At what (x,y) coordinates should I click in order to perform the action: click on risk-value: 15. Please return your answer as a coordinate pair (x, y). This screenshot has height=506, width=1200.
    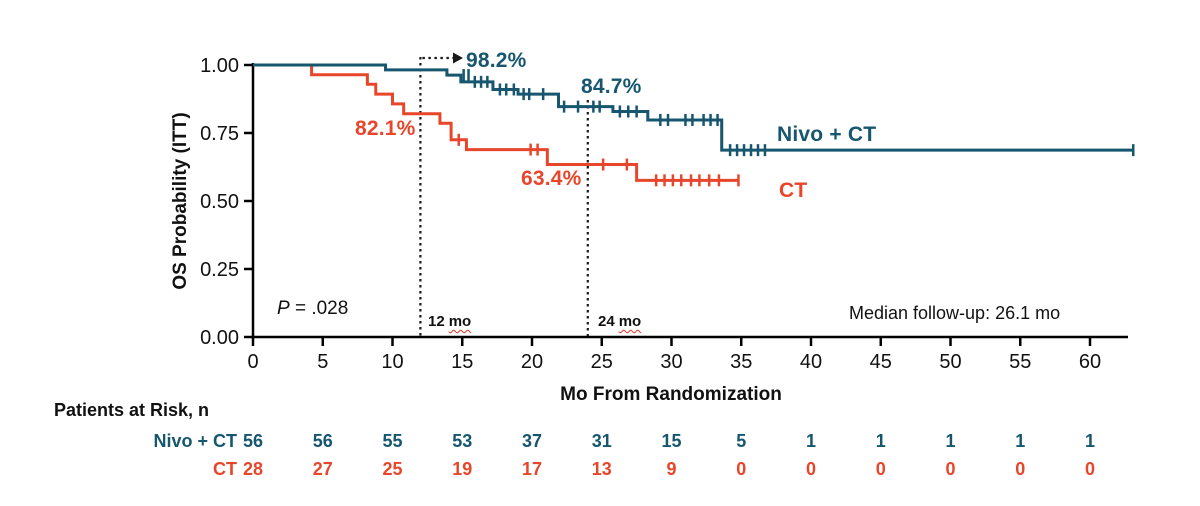
    Looking at the image, I should click on (671, 441).